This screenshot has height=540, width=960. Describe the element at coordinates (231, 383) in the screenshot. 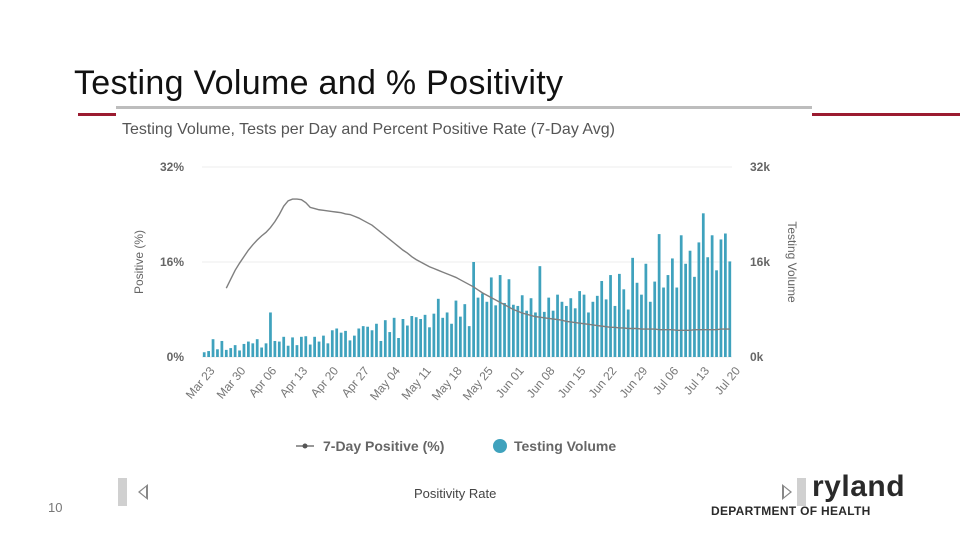

I see `x-tick-label: Mar 30` at that location.